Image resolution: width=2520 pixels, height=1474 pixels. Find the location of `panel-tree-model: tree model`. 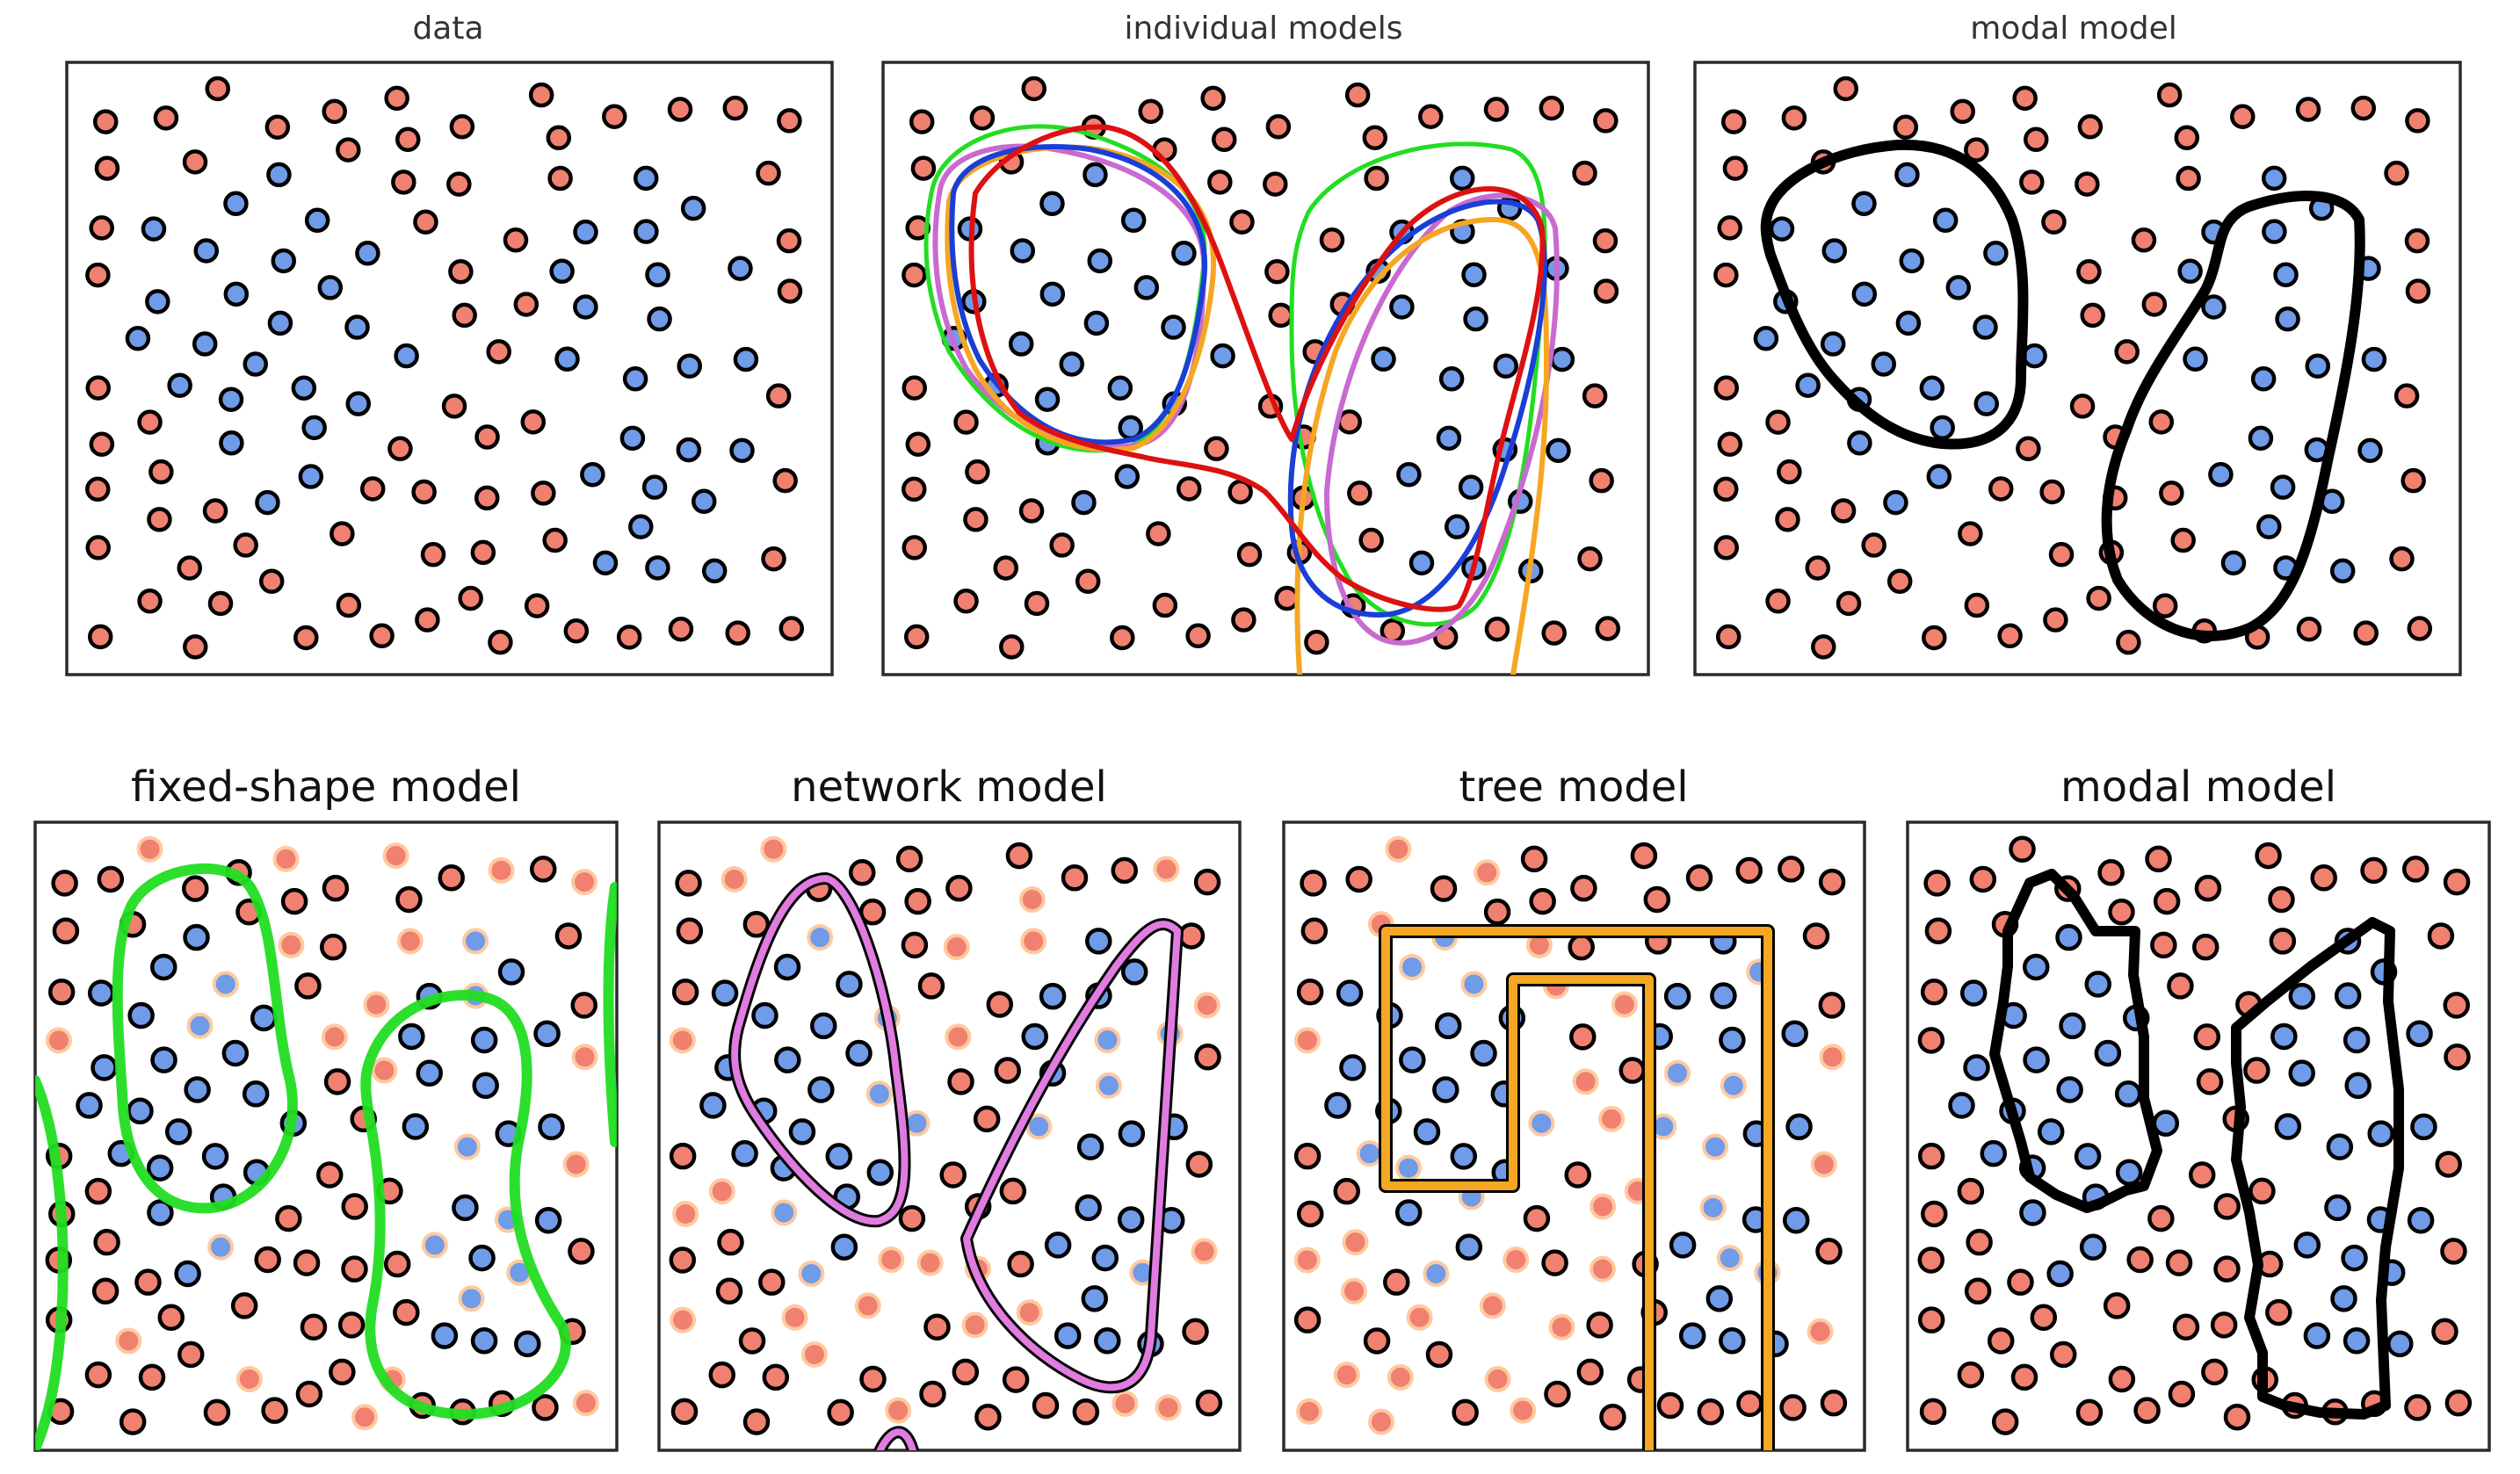

panel-tree-model: tree model is located at coordinates (1574, 1107).